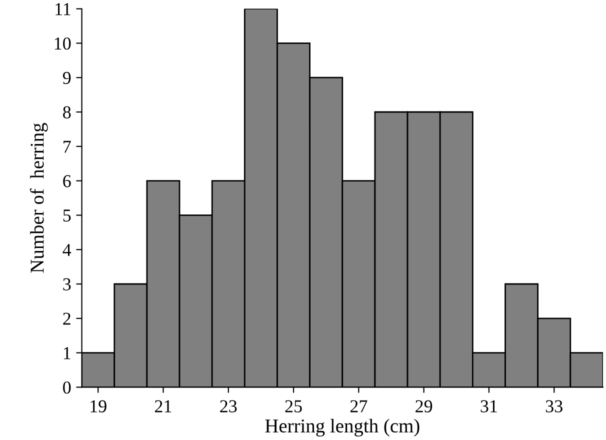  Describe the element at coordinates (342, 427) in the screenshot. I see `x-axis-title: Herring length (cm)` at that location.